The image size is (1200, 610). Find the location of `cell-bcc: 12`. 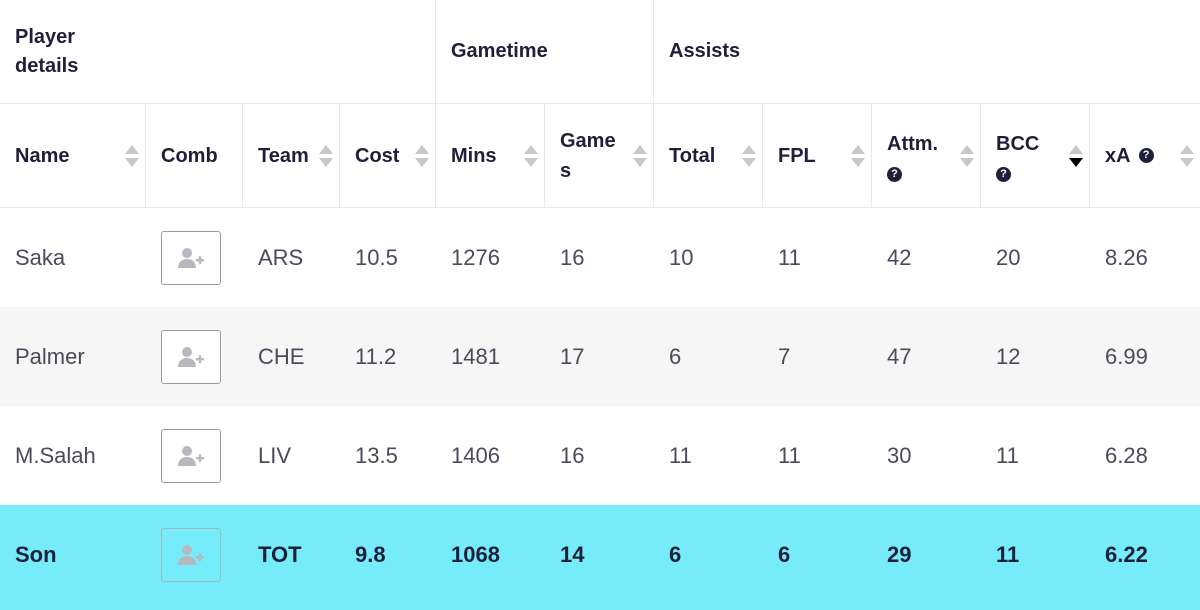

cell-bcc: 12 is located at coordinates (1008, 356).